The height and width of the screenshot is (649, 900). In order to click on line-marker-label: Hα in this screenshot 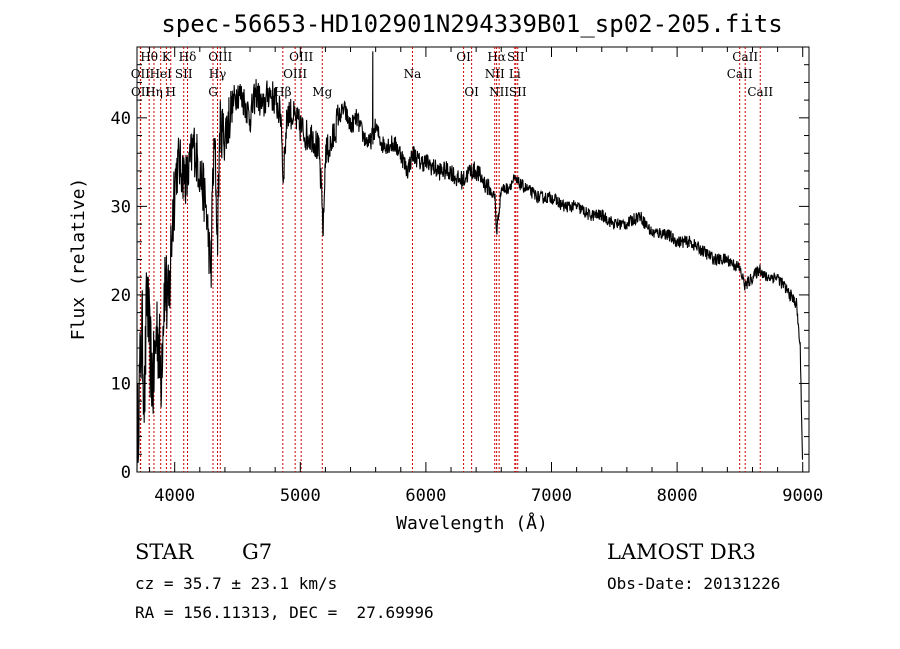, I will do `click(496, 57)`.